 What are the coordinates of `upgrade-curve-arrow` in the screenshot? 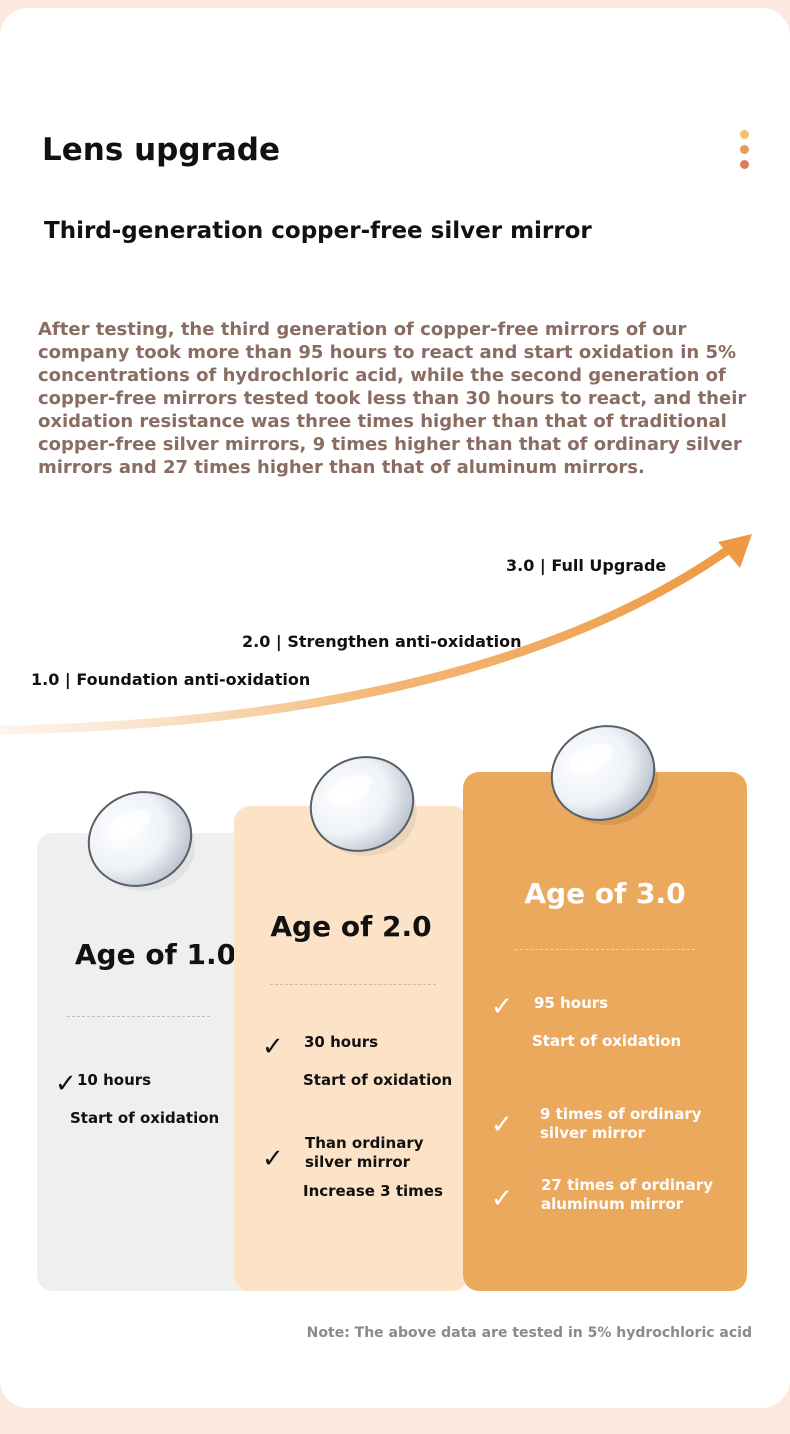 It's located at (376, 634).